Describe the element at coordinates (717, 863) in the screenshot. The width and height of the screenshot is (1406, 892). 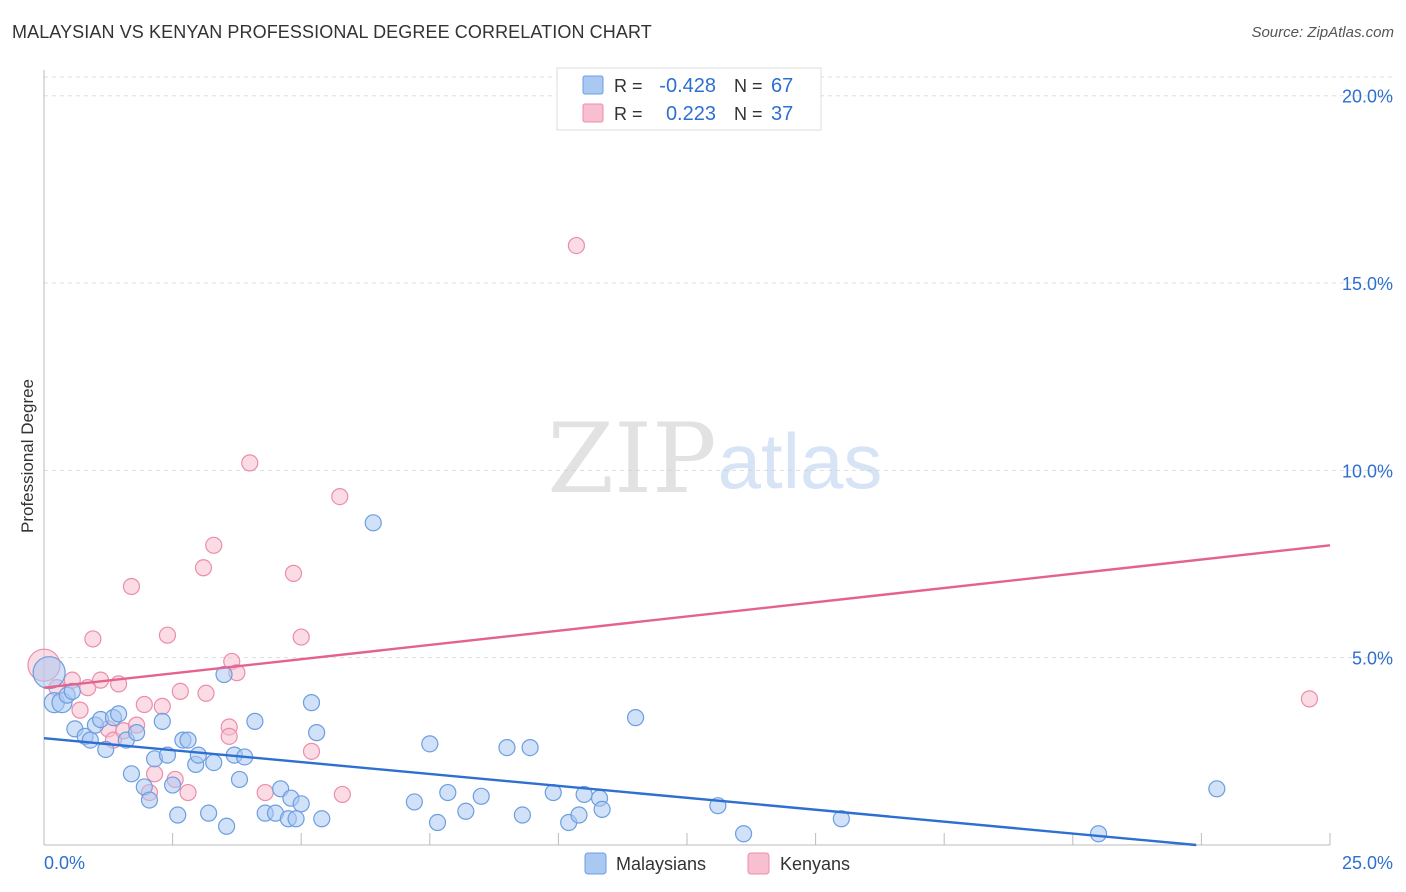
I see `series-legend: Malaysians Kenyans` at that location.